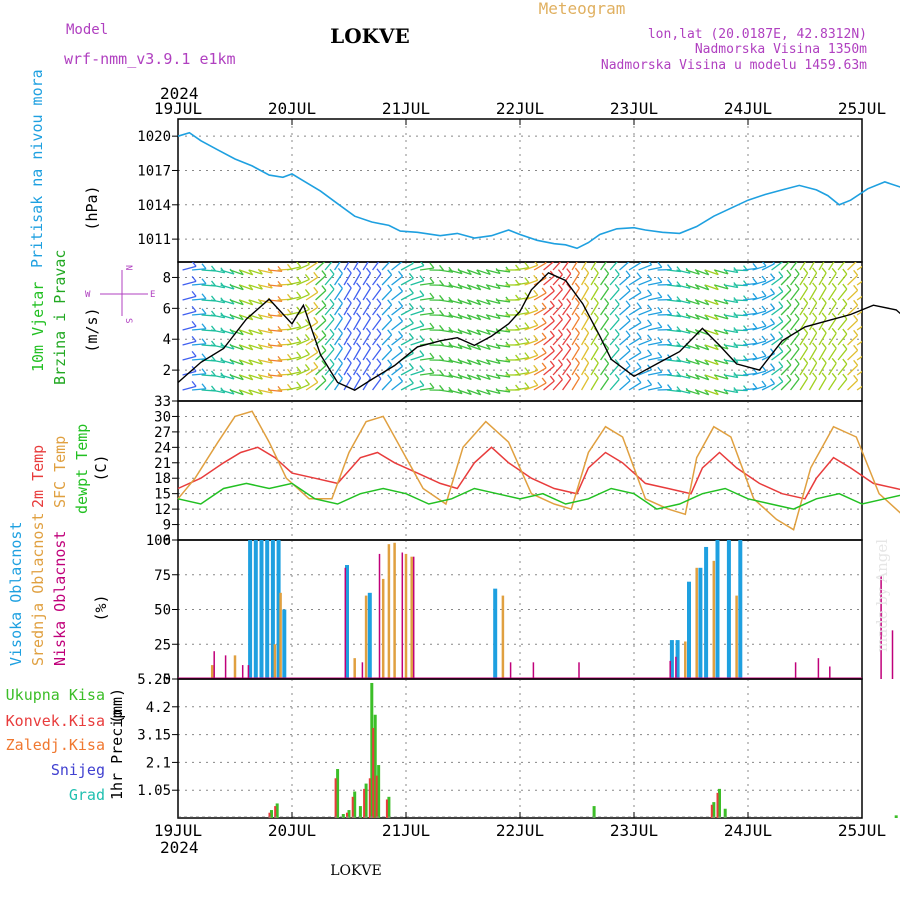 The image size is (900, 900). I want to click on bottom-tick-label: 24JUL, so click(748, 830).